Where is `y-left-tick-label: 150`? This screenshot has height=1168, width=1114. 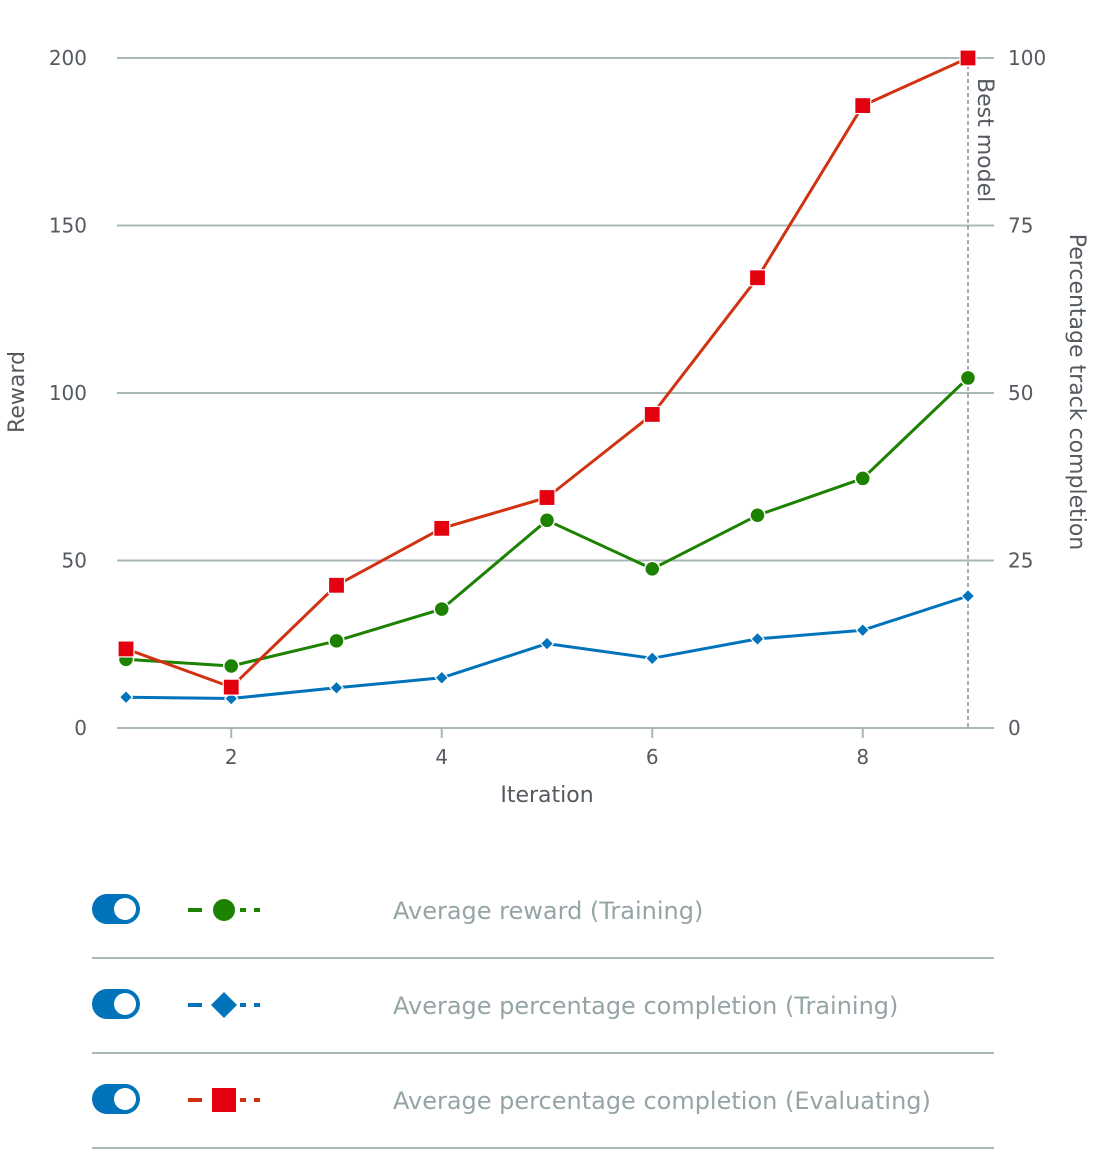 y-left-tick-label: 150 is located at coordinates (68, 226).